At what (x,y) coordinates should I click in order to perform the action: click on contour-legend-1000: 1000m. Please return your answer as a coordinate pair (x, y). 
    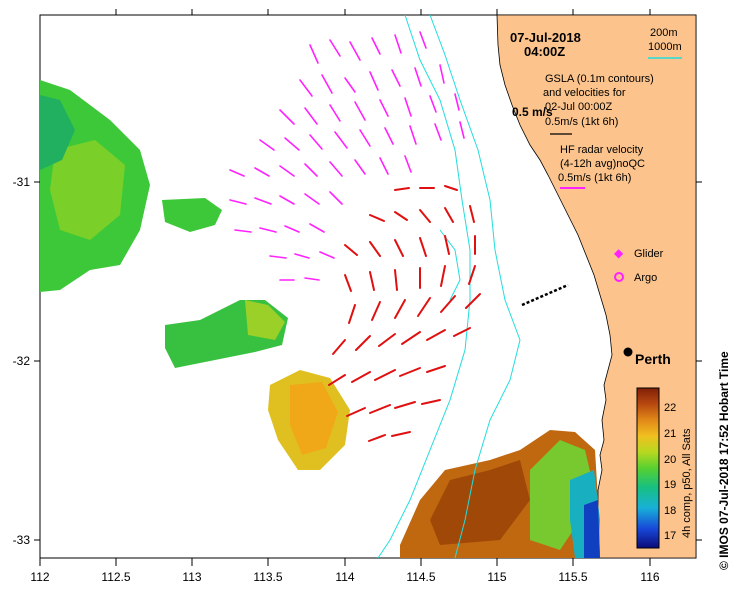
    Looking at the image, I should click on (665, 47).